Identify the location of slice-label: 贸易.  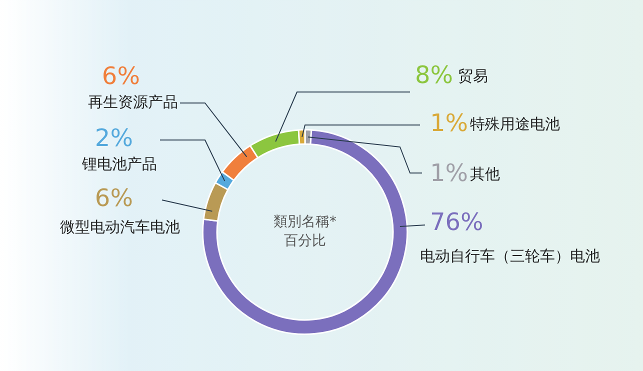
(473, 75).